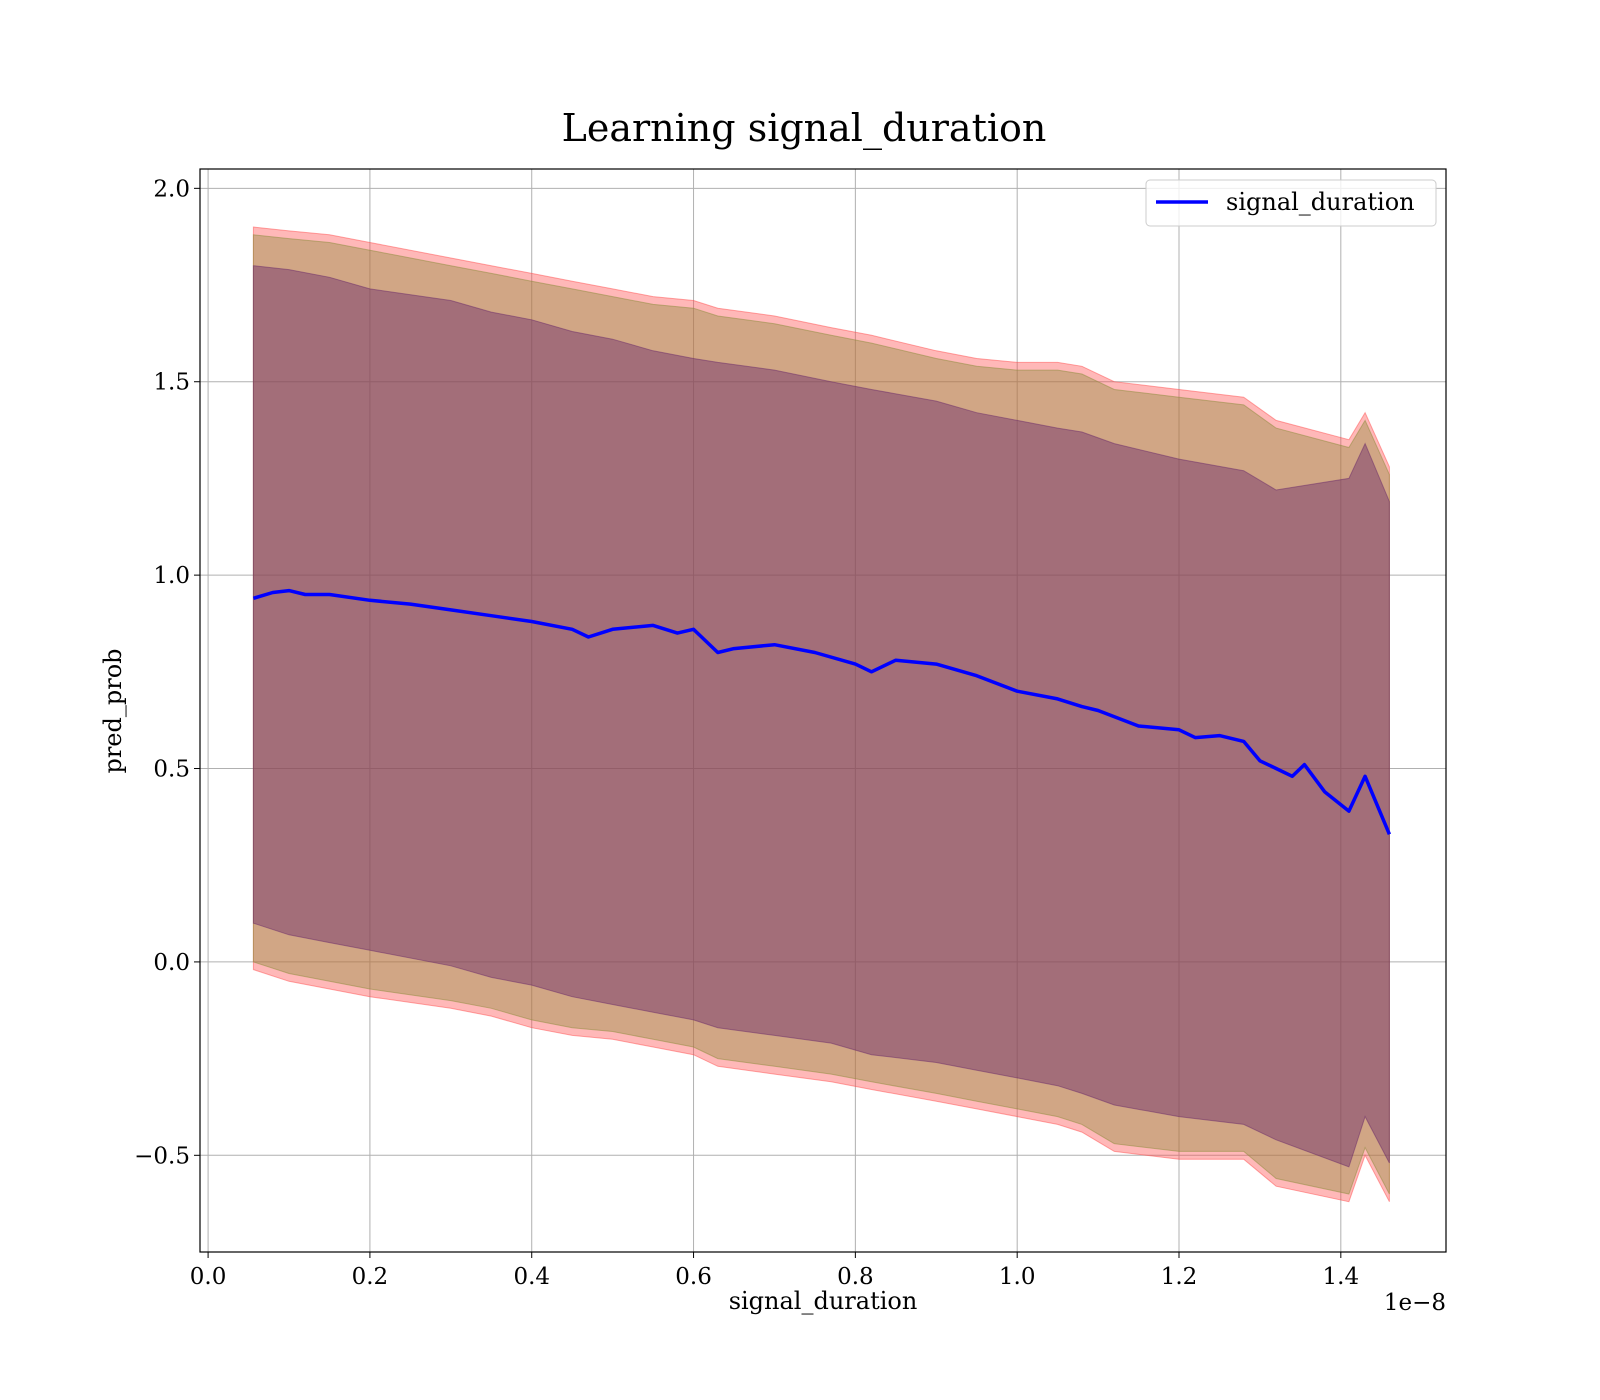  I want to click on series-line, so click(822, 711).